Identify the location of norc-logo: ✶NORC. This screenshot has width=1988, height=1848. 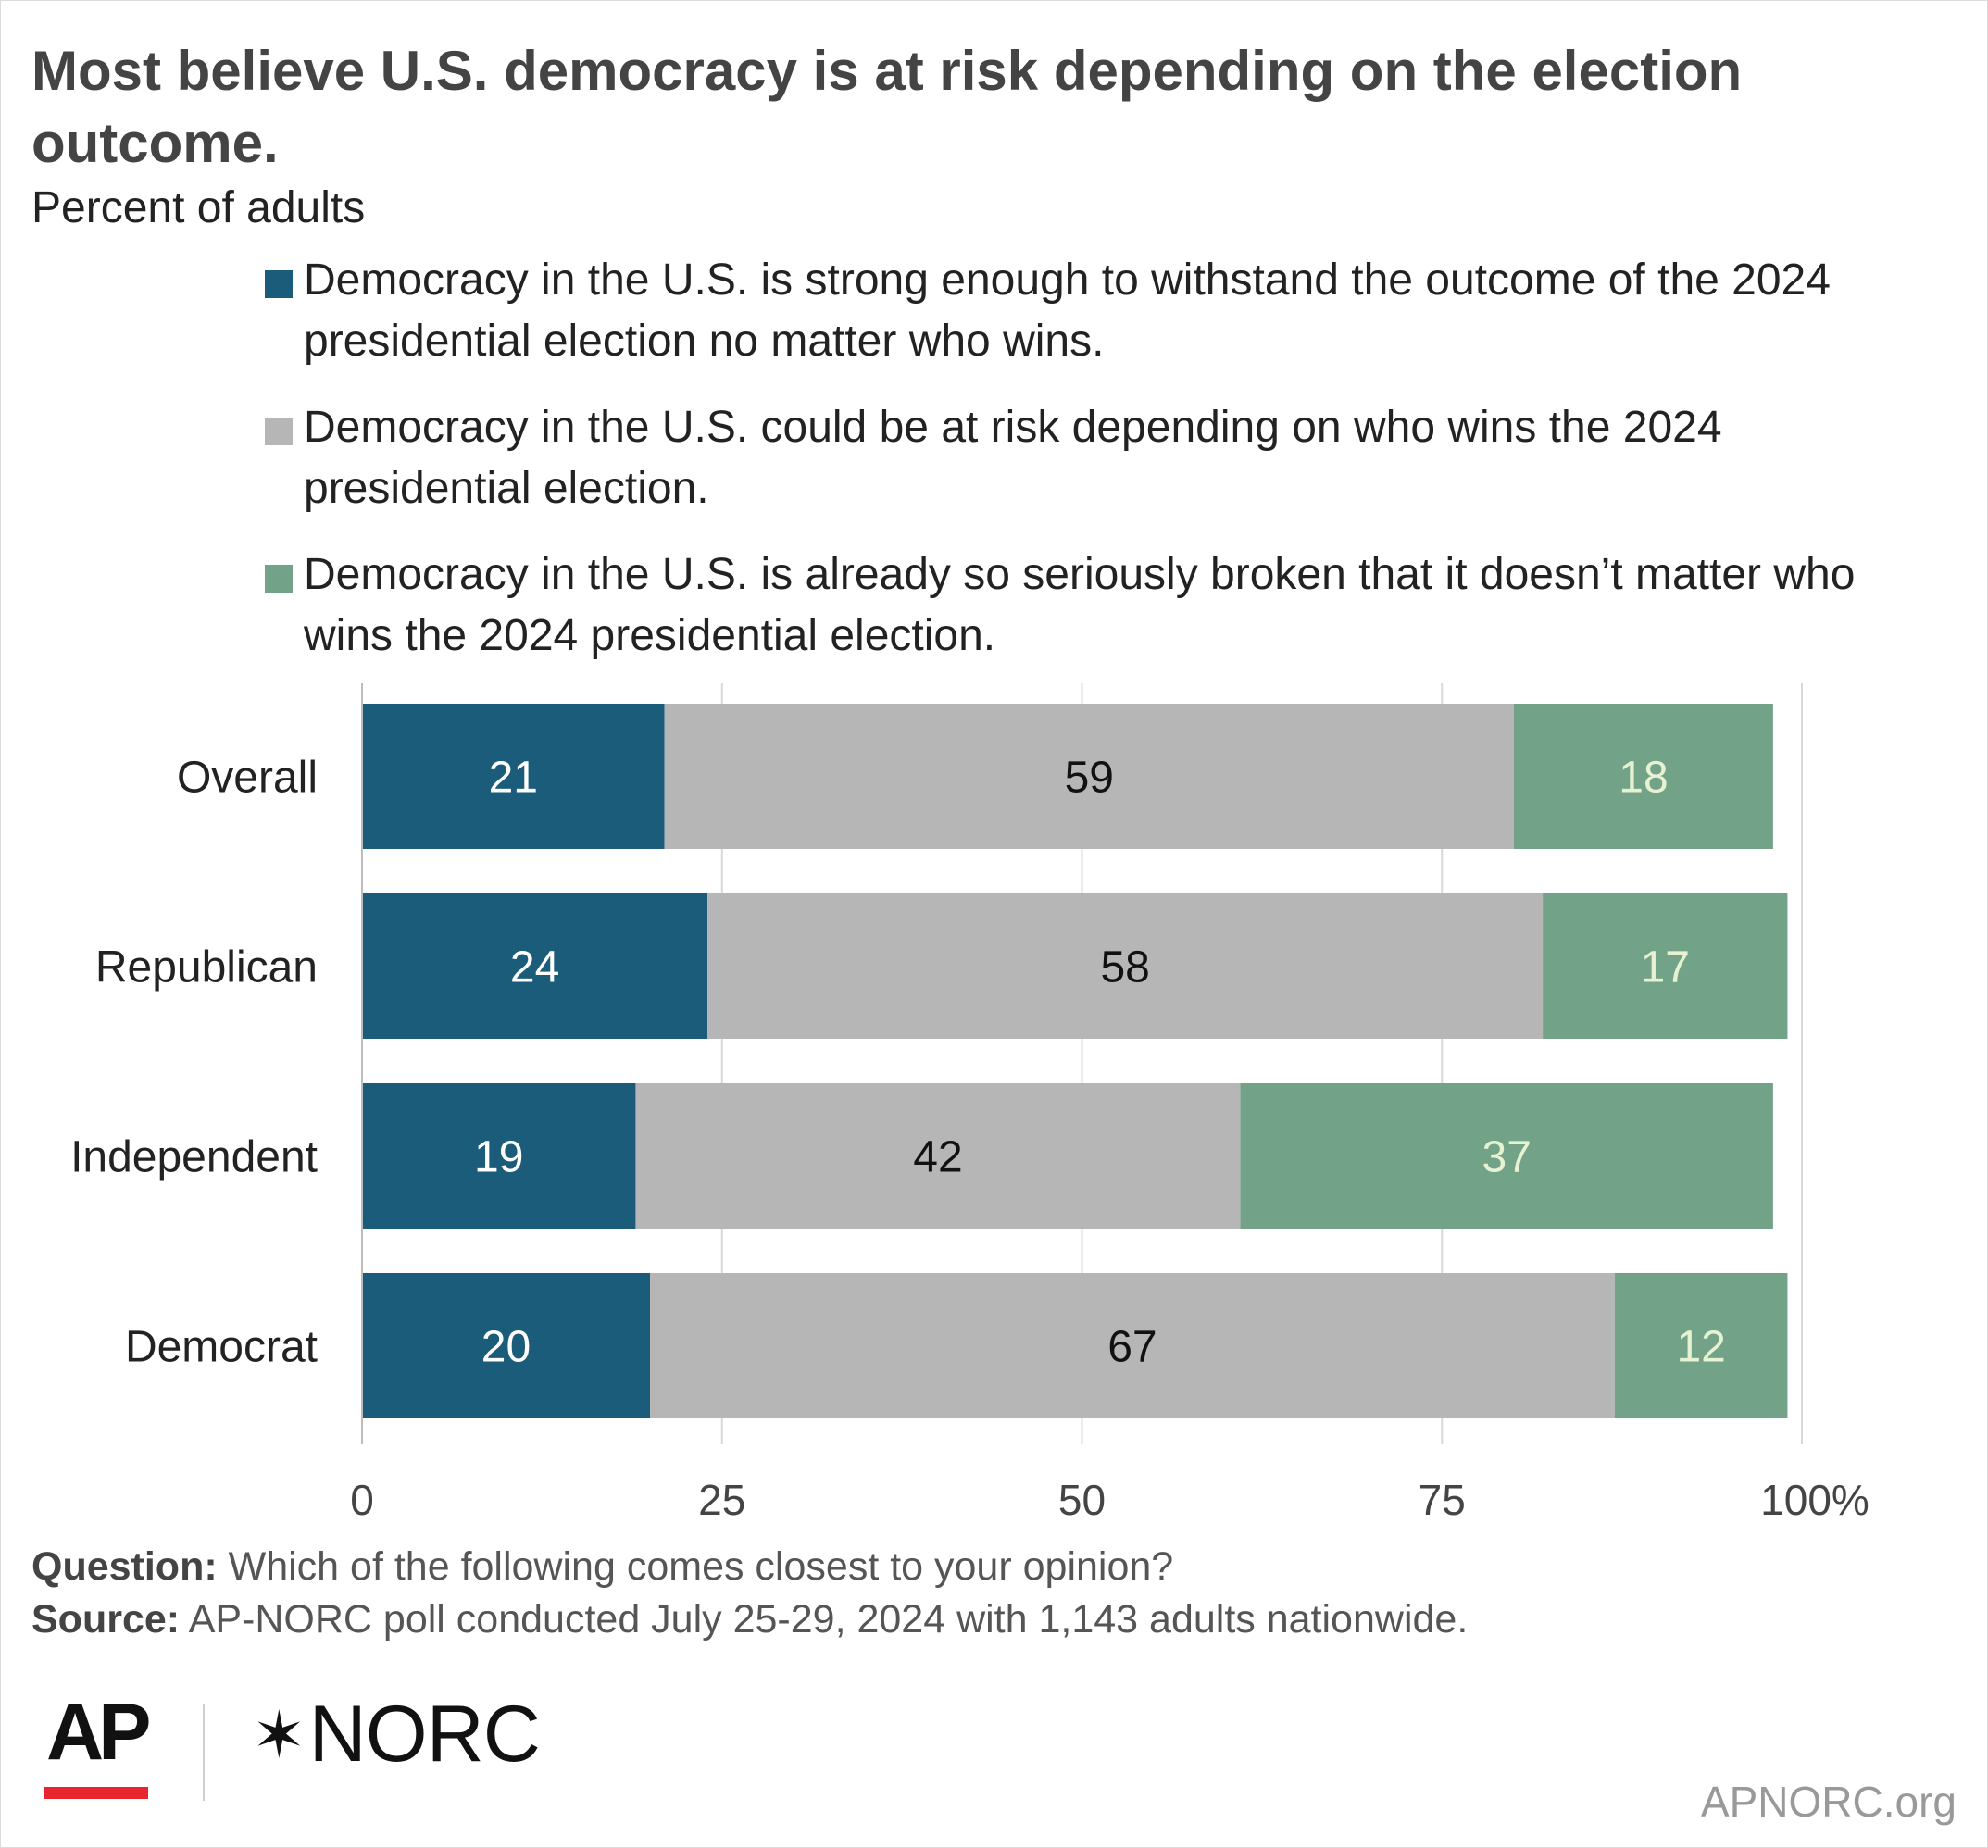
(396, 1736).